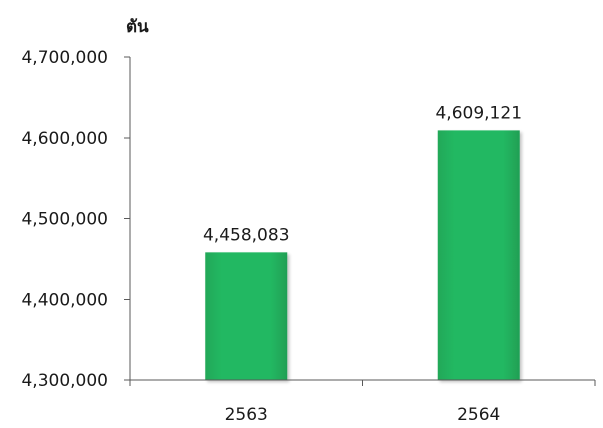 The image size is (603, 428). I want to click on y-tick-label: 4,300,000, so click(64, 381).